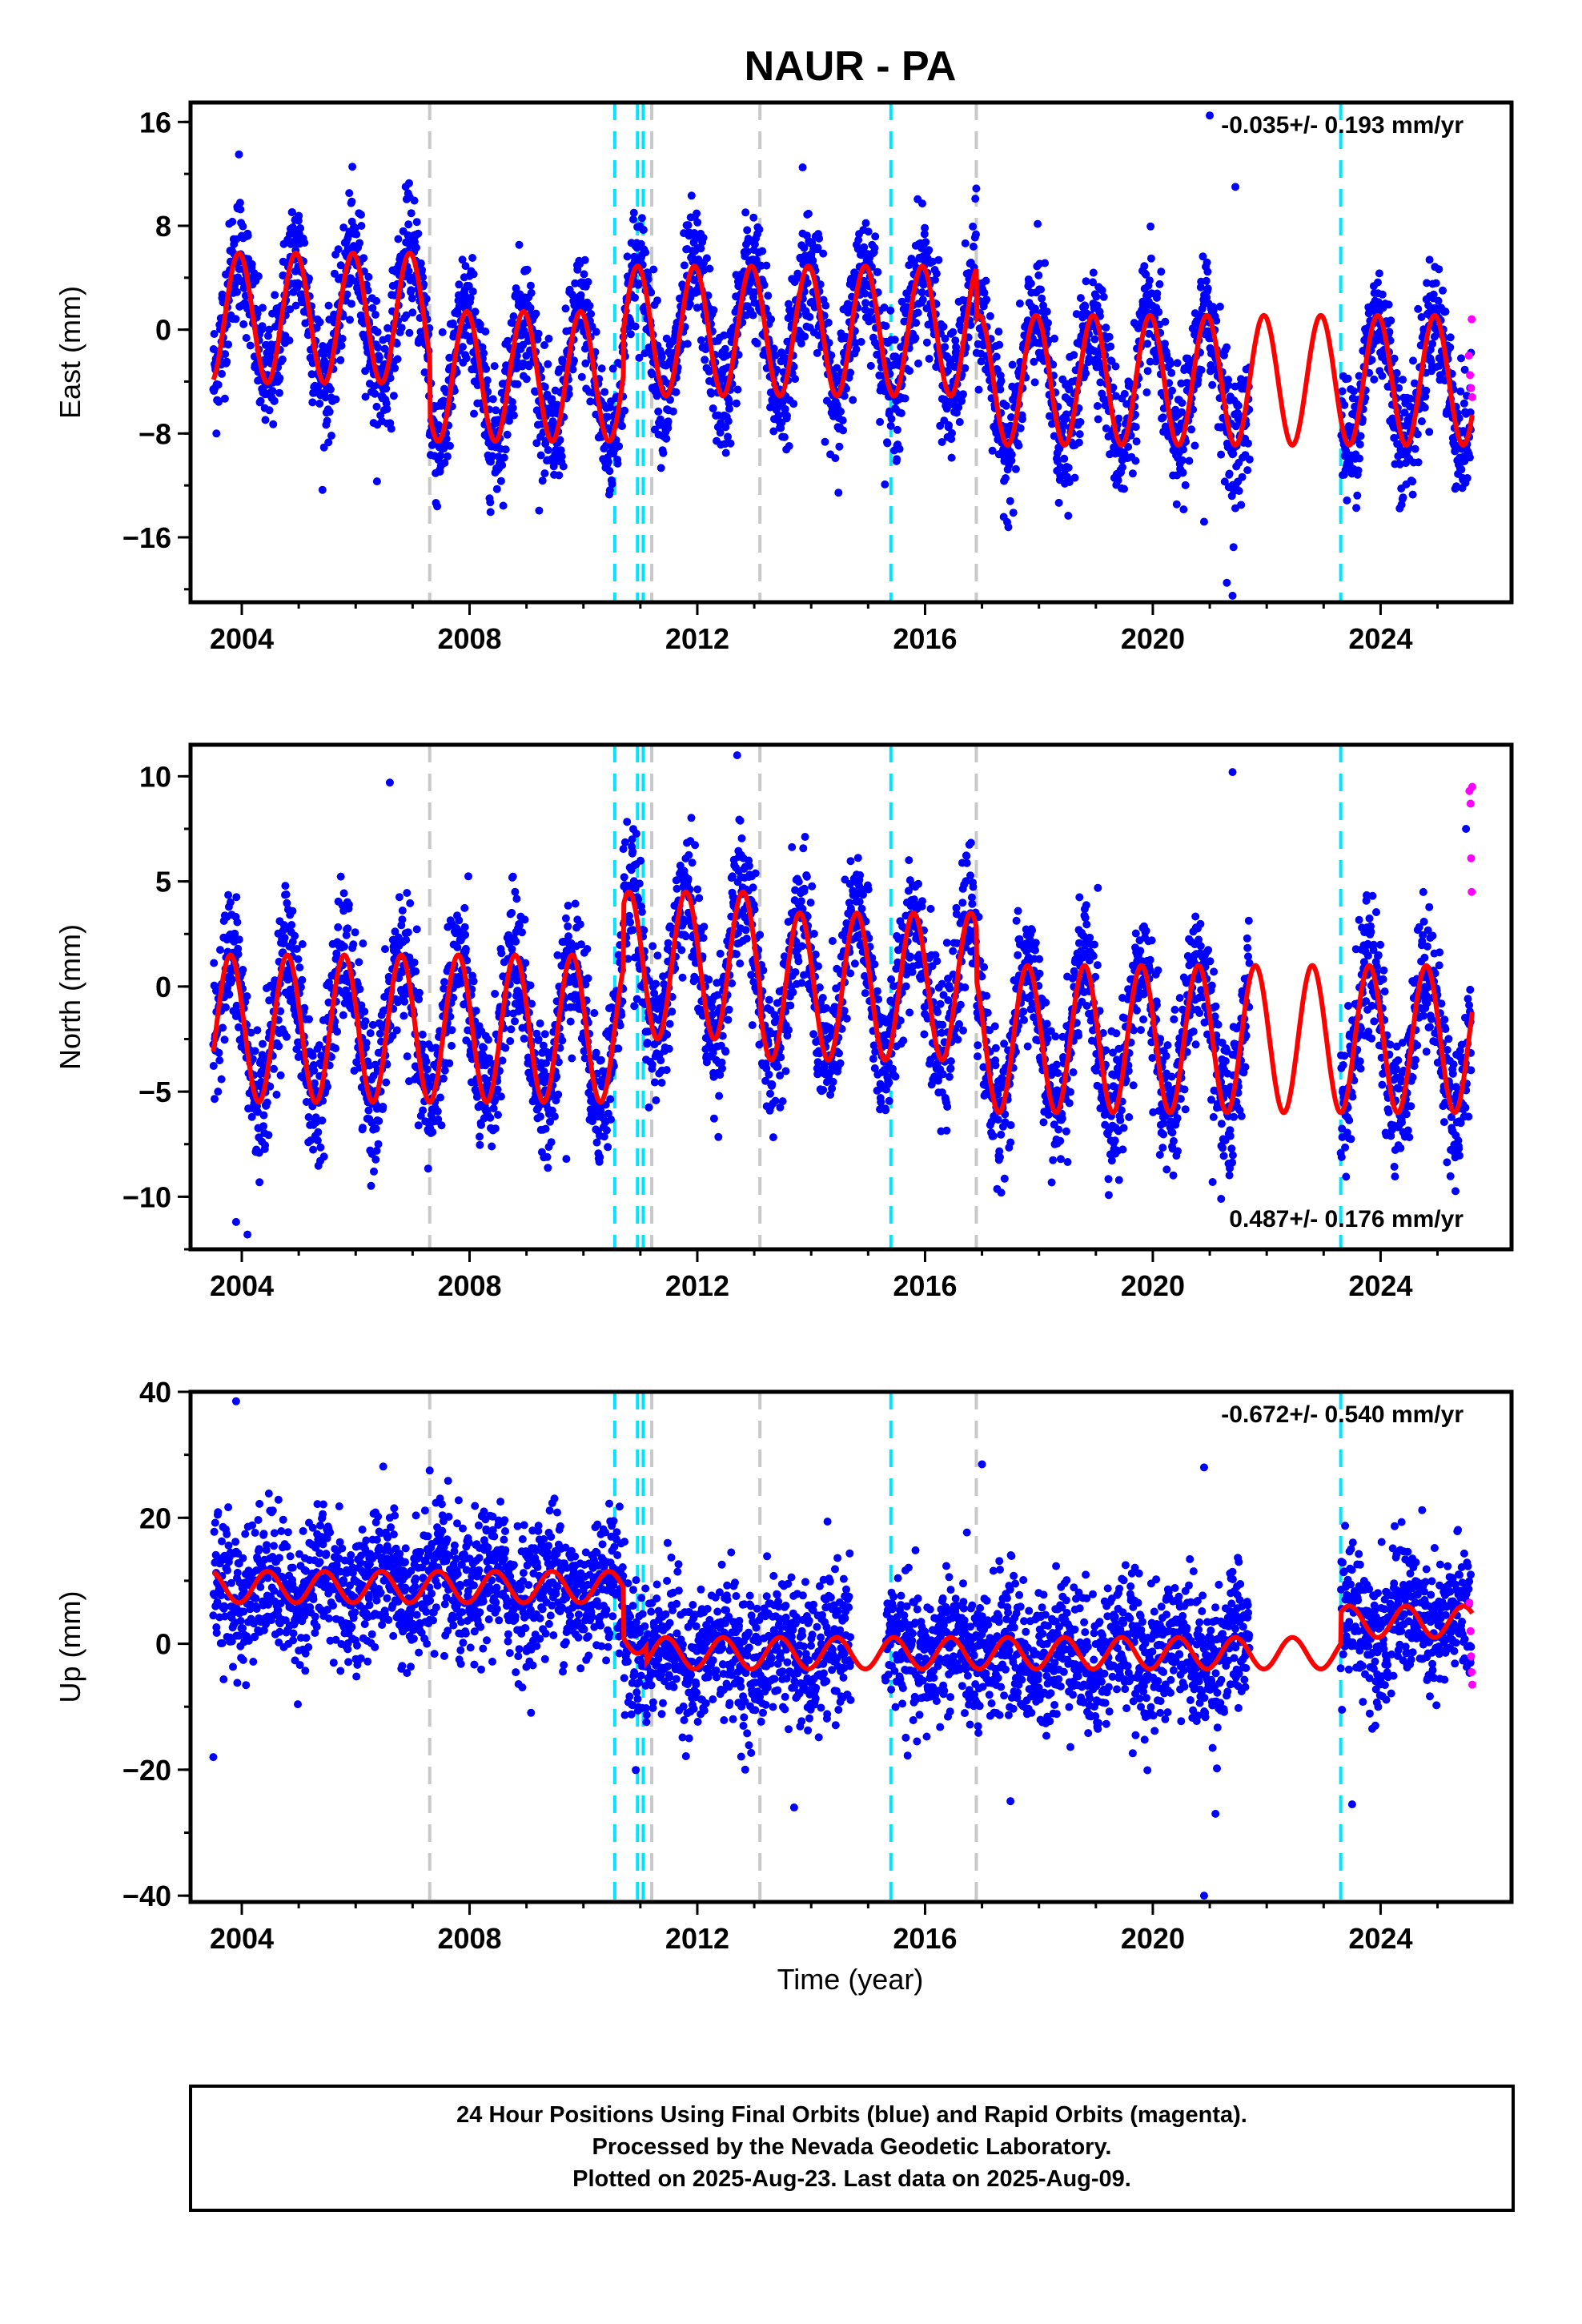 Image resolution: width=1582 pixels, height=2324 pixels. I want to click on x-tick-label: 2024, so click(1380, 638).